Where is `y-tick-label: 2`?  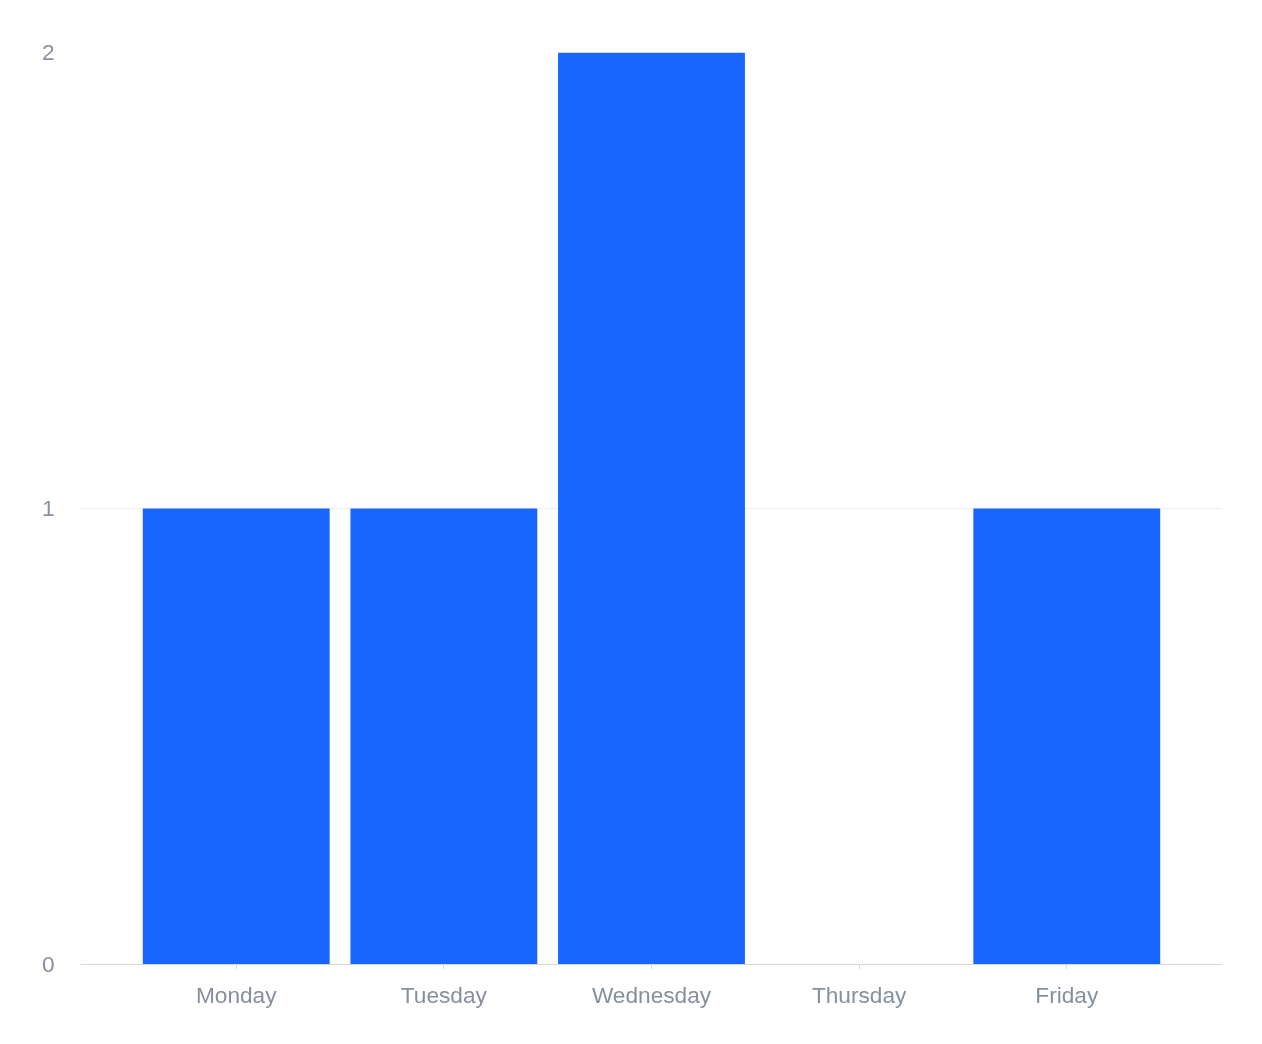
y-tick-label: 2 is located at coordinates (48, 52).